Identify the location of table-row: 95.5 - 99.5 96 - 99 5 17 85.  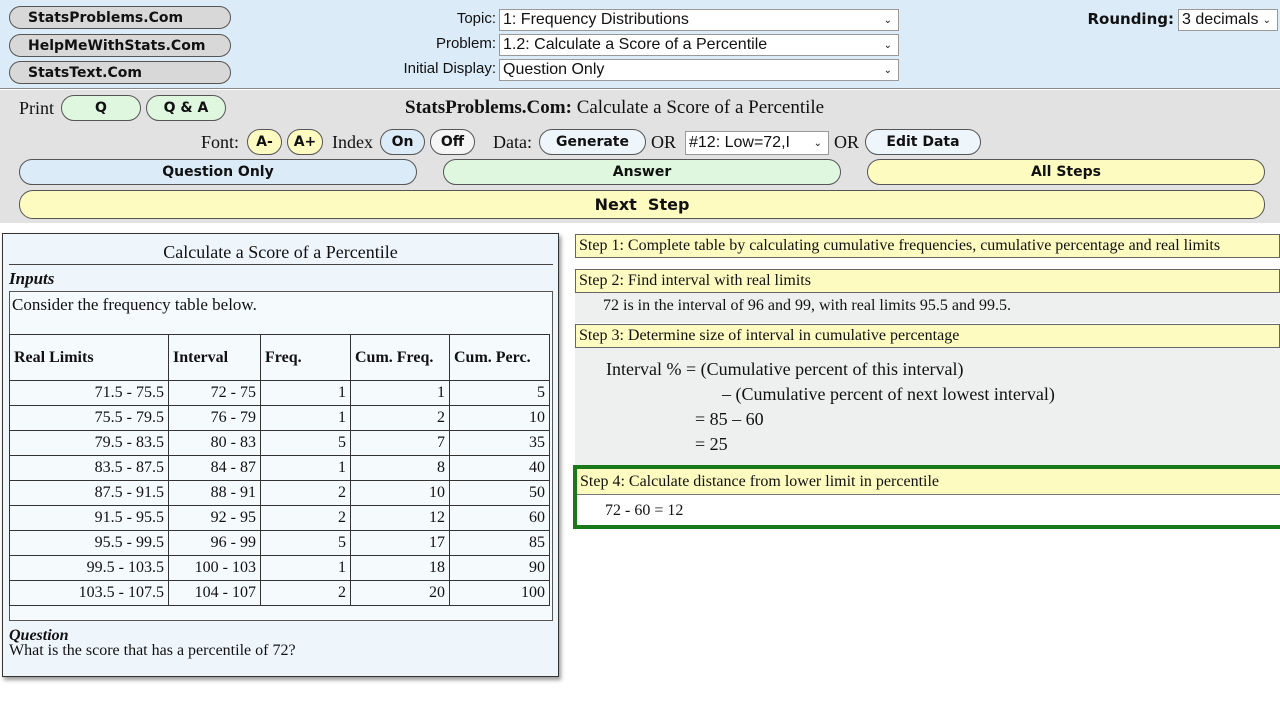
(279, 543).